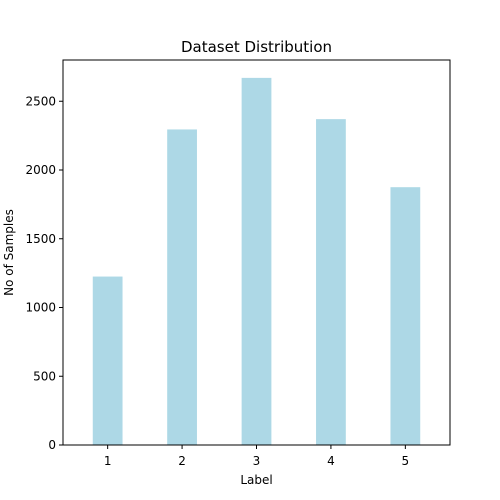 The height and width of the screenshot is (500, 500). I want to click on y-tick-label: 0, so click(52, 445).